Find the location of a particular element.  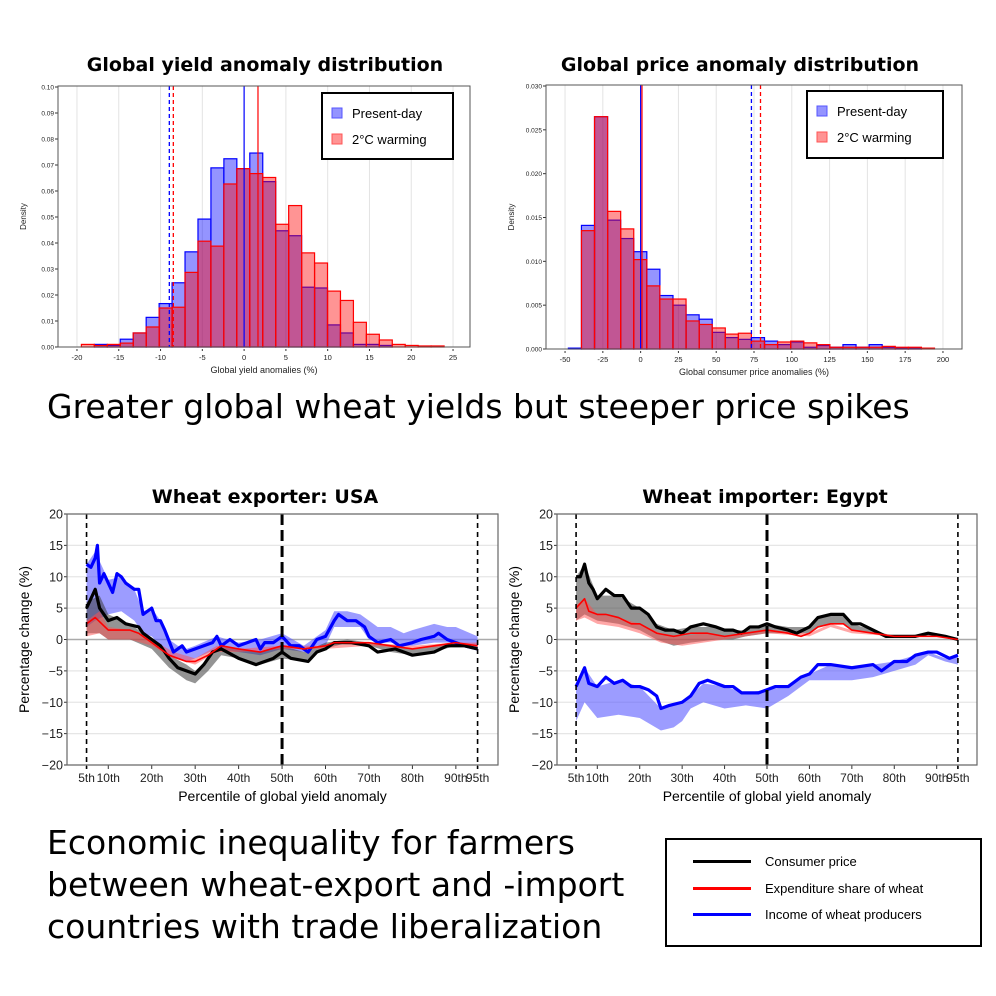

y-tick-label: 0.06 is located at coordinates (47, 192).